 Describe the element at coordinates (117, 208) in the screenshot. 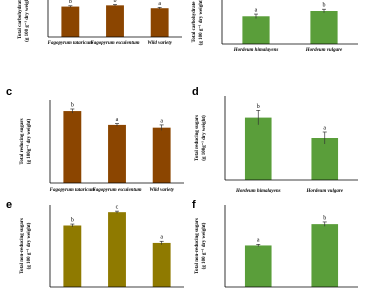

I see `significance-letter: c` at that location.